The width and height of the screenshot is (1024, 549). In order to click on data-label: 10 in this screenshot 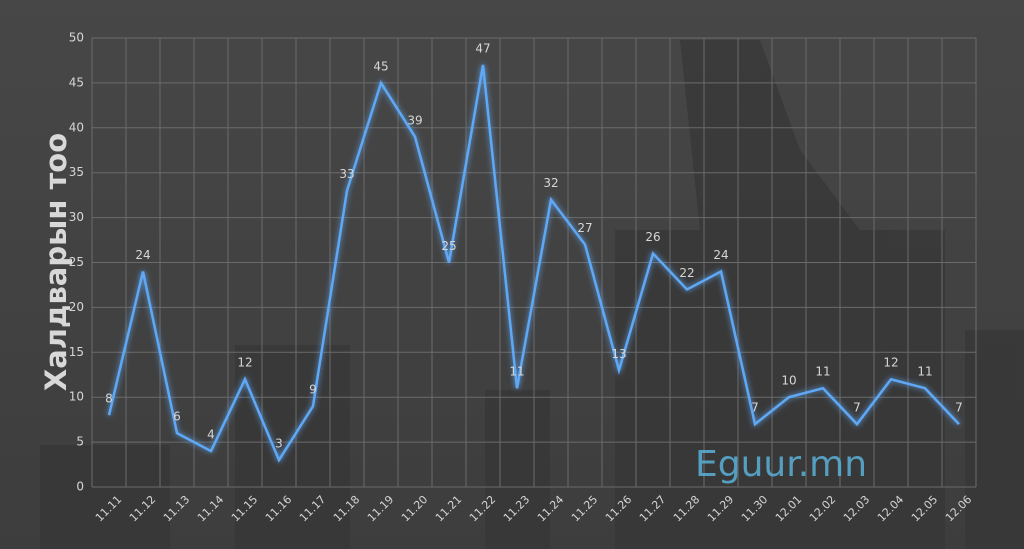, I will do `click(788, 381)`.